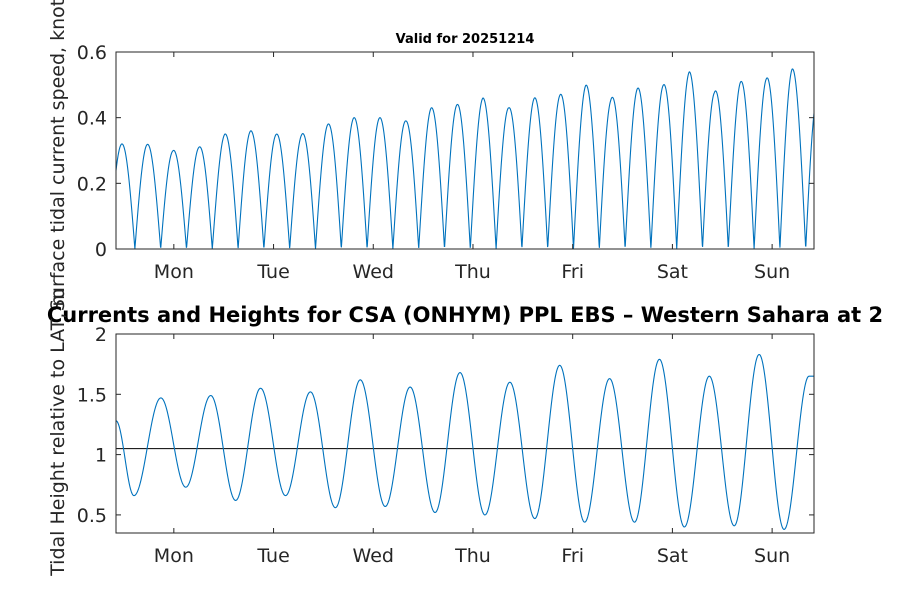 This screenshot has width=900, height=600. I want to click on y-tick-label: 0.4, so click(92, 119).